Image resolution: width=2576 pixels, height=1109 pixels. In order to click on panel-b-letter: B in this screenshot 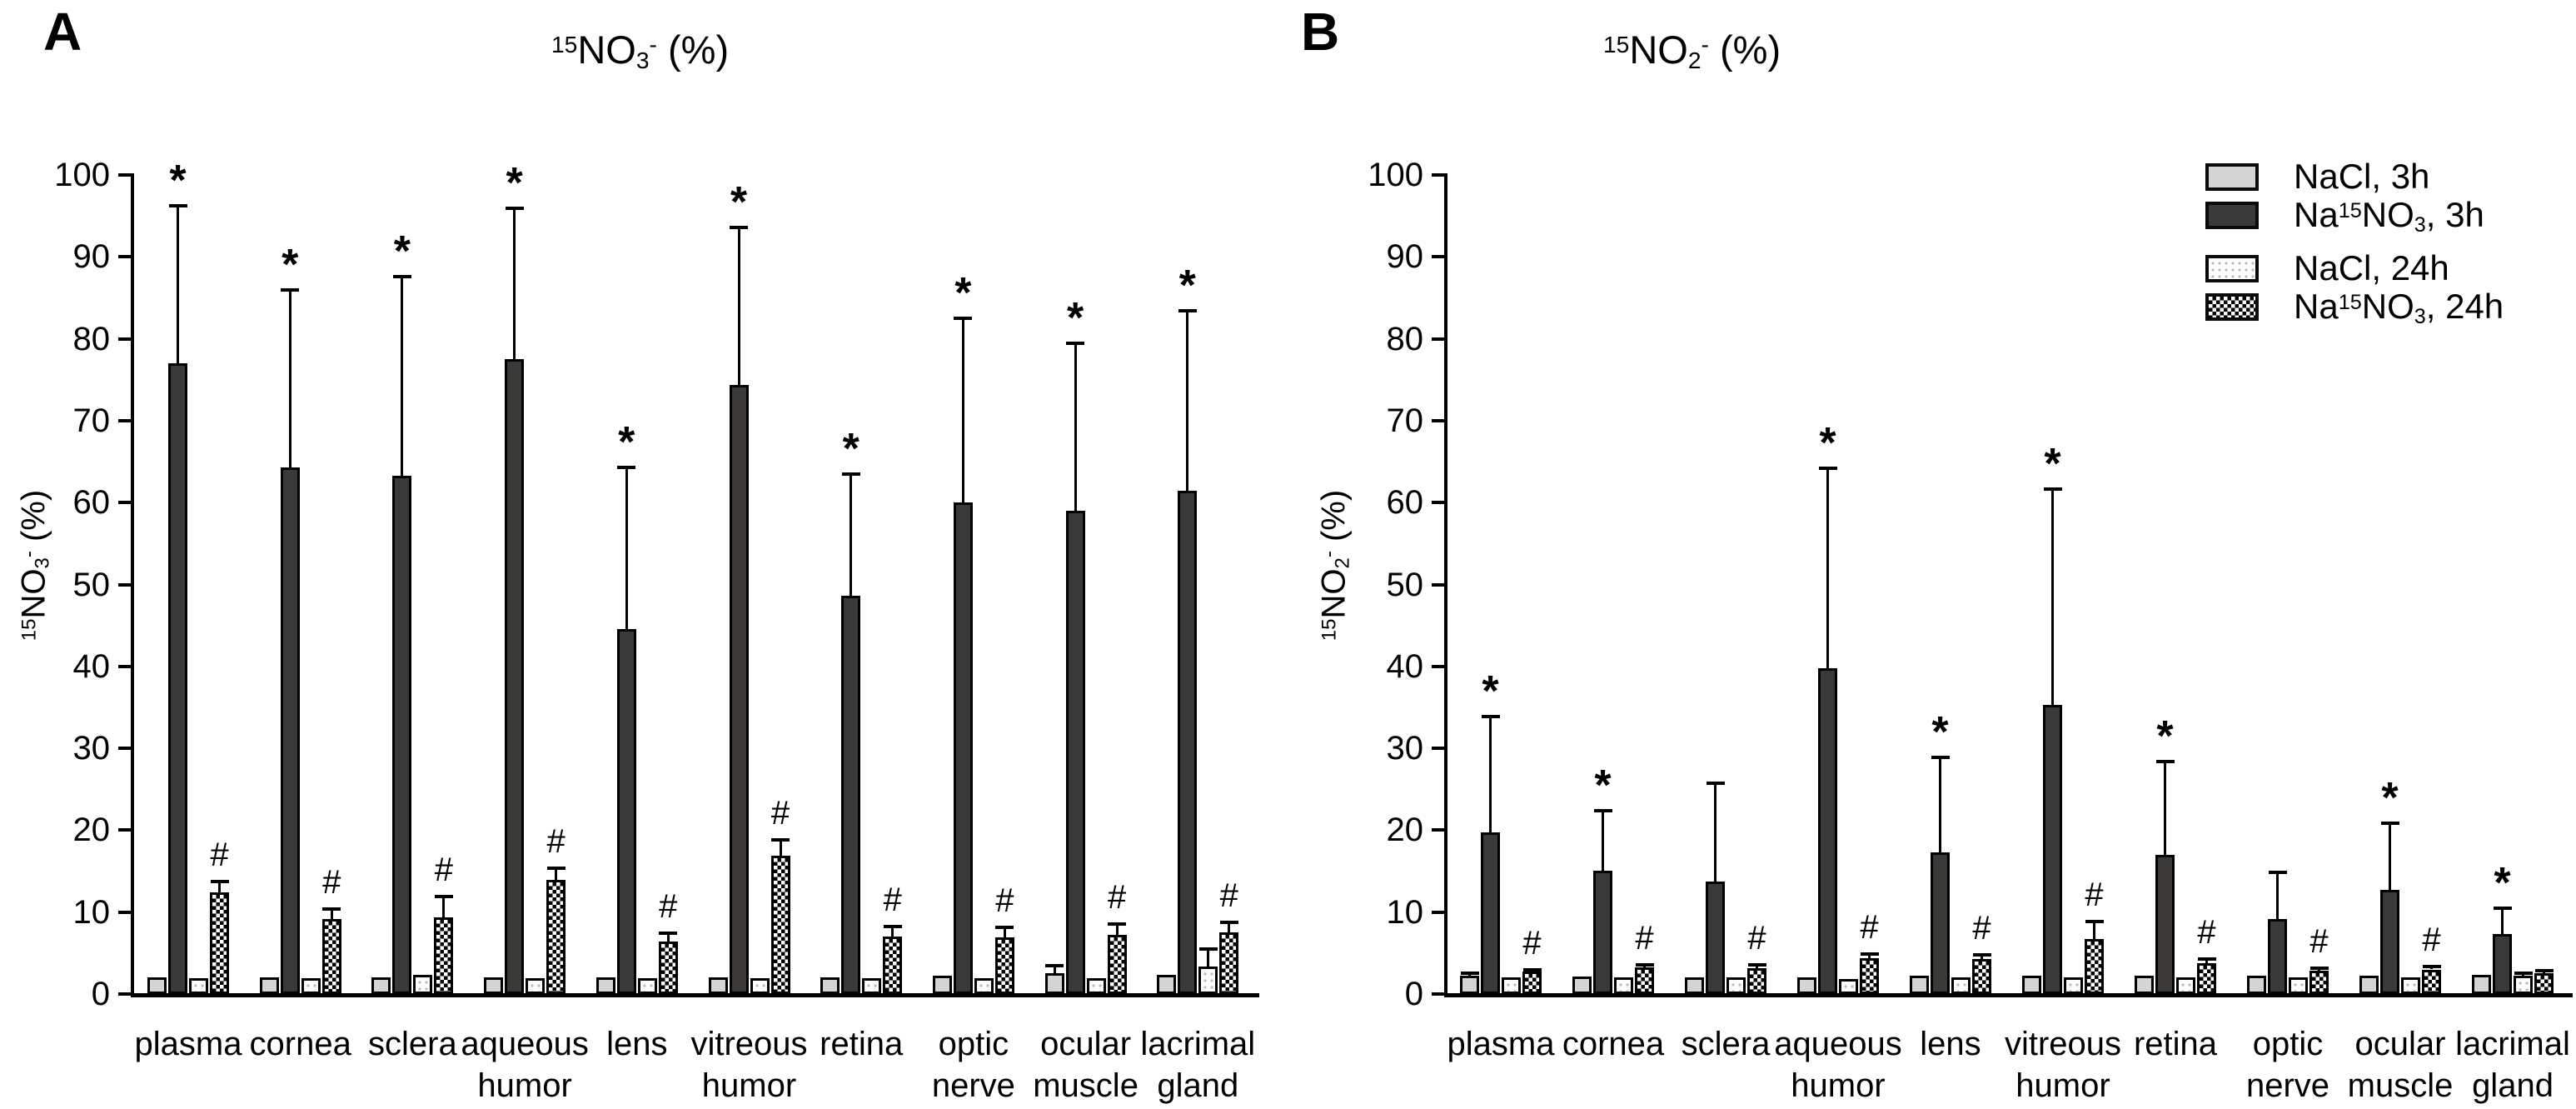, I will do `click(1320, 32)`.